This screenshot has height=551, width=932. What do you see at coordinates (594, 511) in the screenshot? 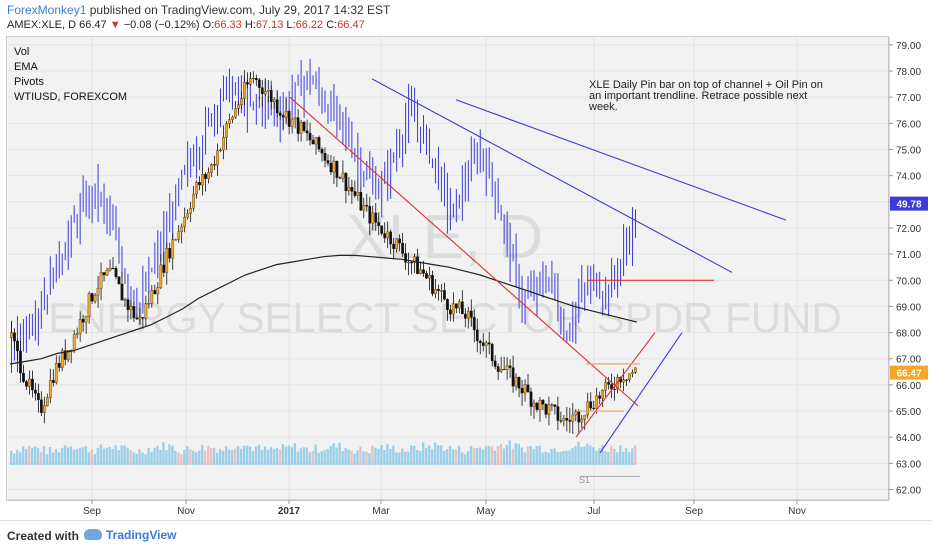
I see `x-tick-label: Jul` at bounding box center [594, 511].